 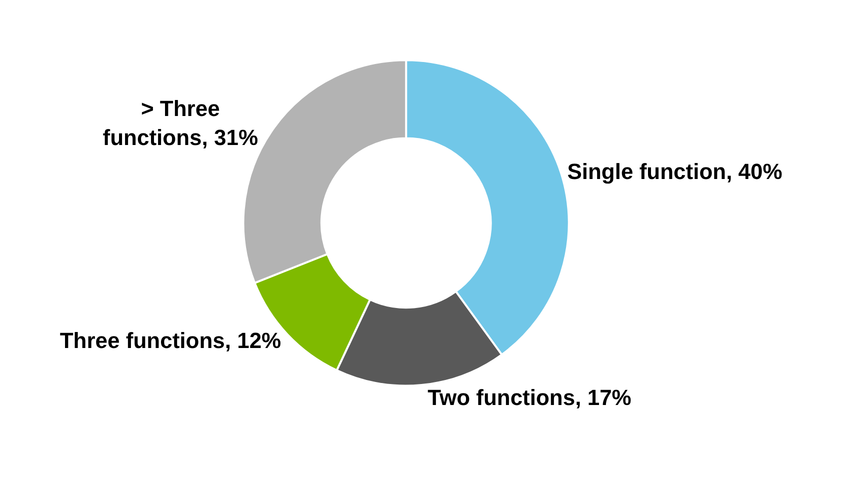 I want to click on slice-label: Three functions, 12%, so click(x=171, y=340).